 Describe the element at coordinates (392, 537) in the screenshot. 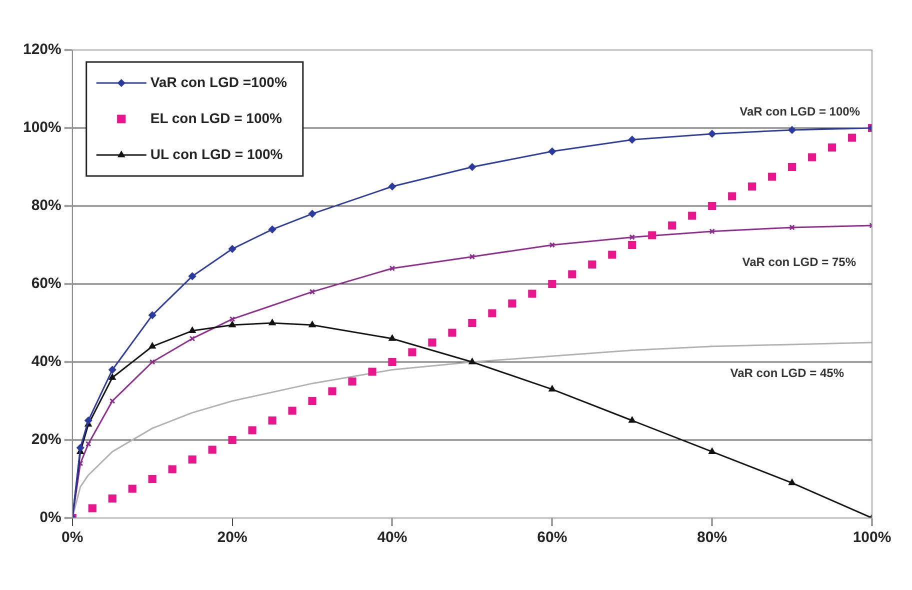

I see `x-tick-label: 40%` at that location.